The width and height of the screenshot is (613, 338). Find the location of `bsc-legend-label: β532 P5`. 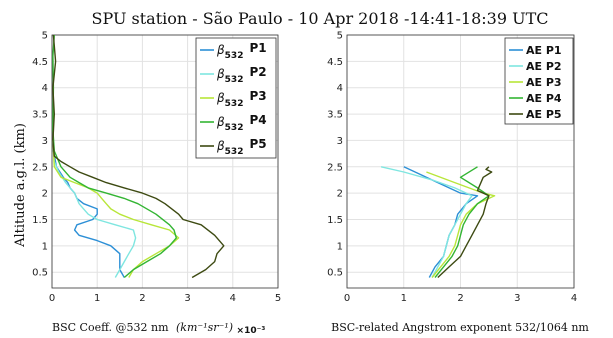

bsc-legend-label: β532 P5 is located at coordinates (241, 147).